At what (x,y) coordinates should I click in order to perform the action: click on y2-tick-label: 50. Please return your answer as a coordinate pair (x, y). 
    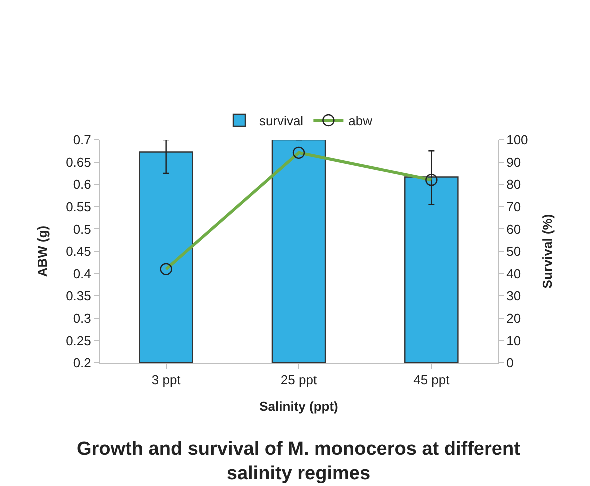
    Looking at the image, I should click on (514, 252).